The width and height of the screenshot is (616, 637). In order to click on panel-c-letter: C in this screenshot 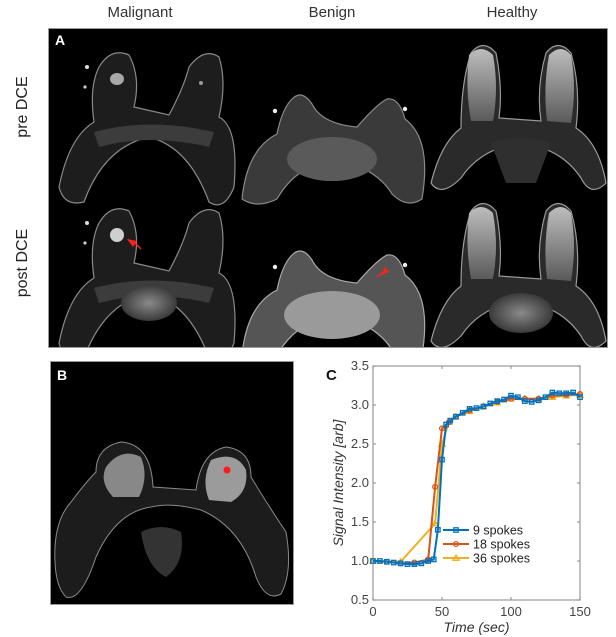, I will do `click(331, 375)`.